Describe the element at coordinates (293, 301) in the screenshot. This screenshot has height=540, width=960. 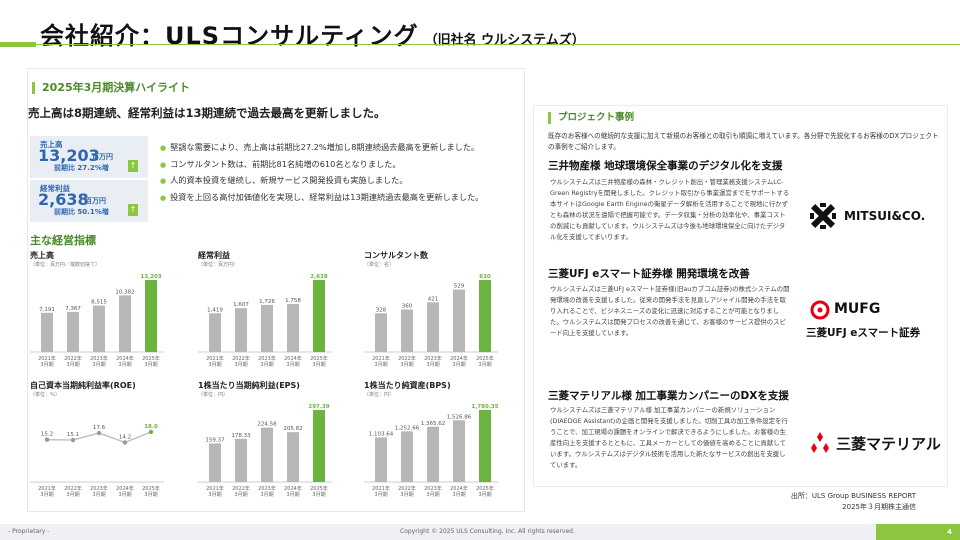
I see `chart-value-label: 1,758` at that location.